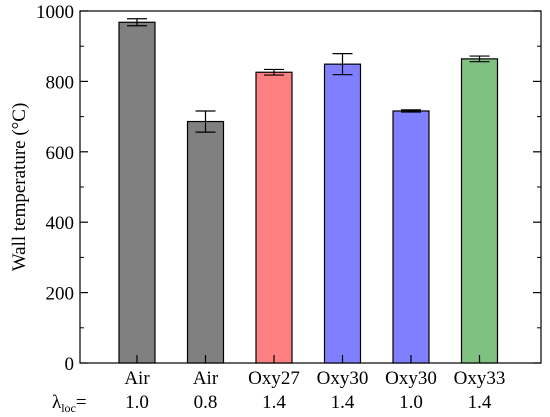 Image resolution: width=550 pixels, height=417 pixels. Describe the element at coordinates (68, 408) in the screenshot. I see `lambda-subscript: loc` at that location.